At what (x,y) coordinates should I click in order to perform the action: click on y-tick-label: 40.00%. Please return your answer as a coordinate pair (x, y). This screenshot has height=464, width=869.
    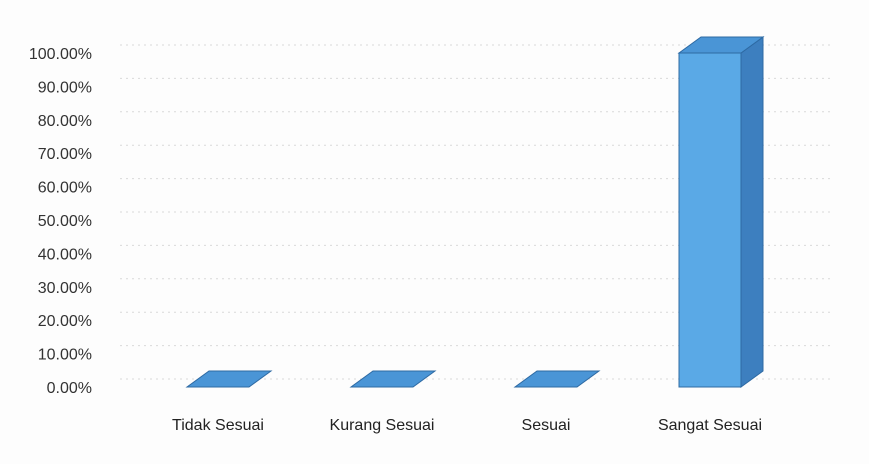
    Looking at the image, I should click on (65, 254).